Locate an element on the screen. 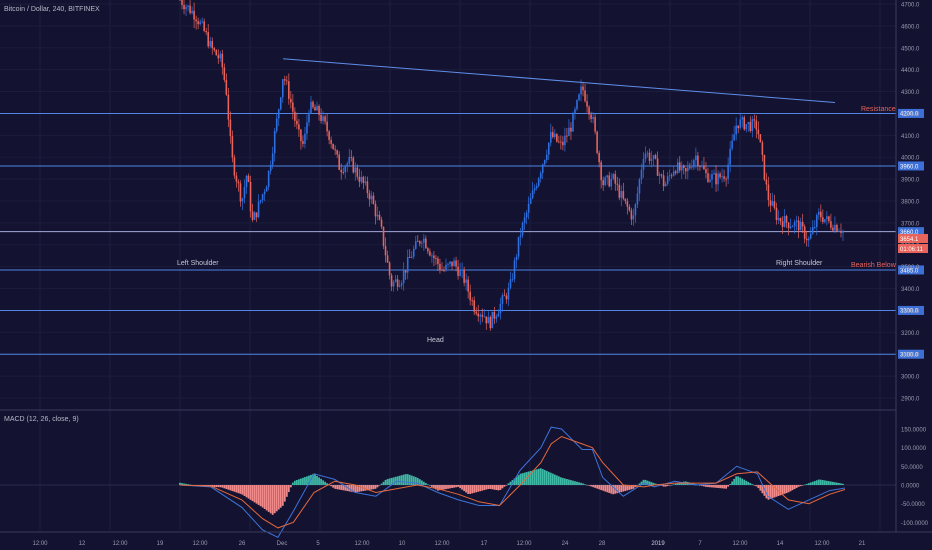 Image resolution: width=932 pixels, height=550 pixels. time-tick-label: 24 is located at coordinates (565, 544).